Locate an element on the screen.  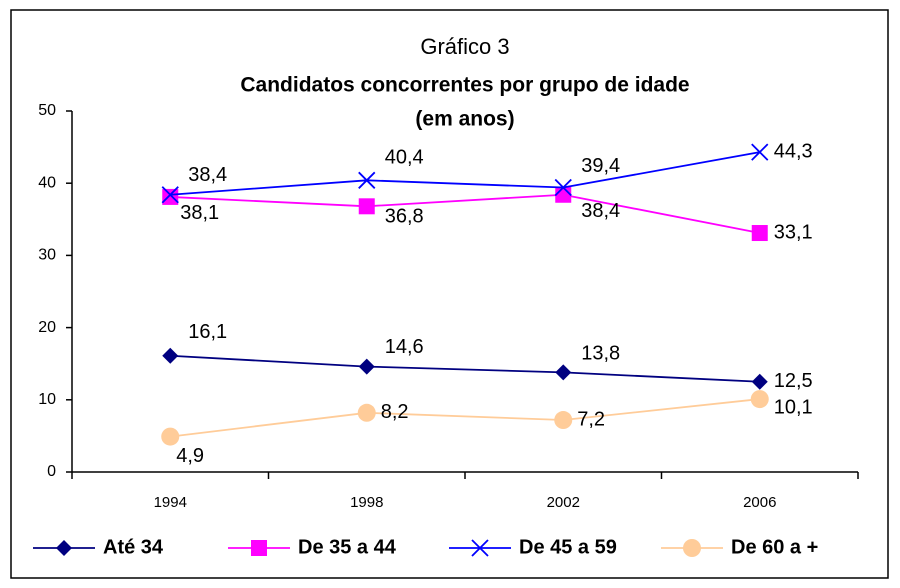
data-label: 36,8 is located at coordinates (404, 217).